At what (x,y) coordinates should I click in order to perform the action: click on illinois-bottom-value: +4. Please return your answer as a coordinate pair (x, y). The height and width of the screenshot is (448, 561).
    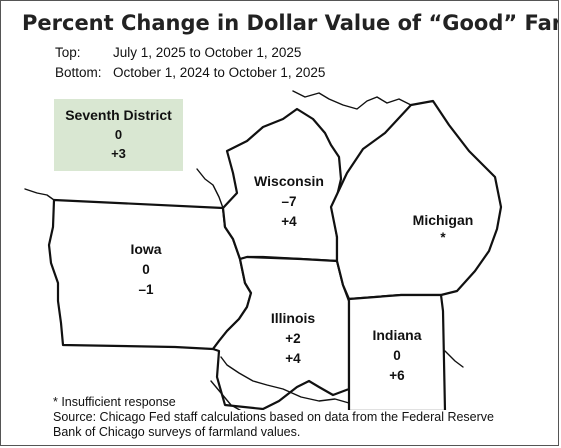
    Looking at the image, I should click on (293, 358).